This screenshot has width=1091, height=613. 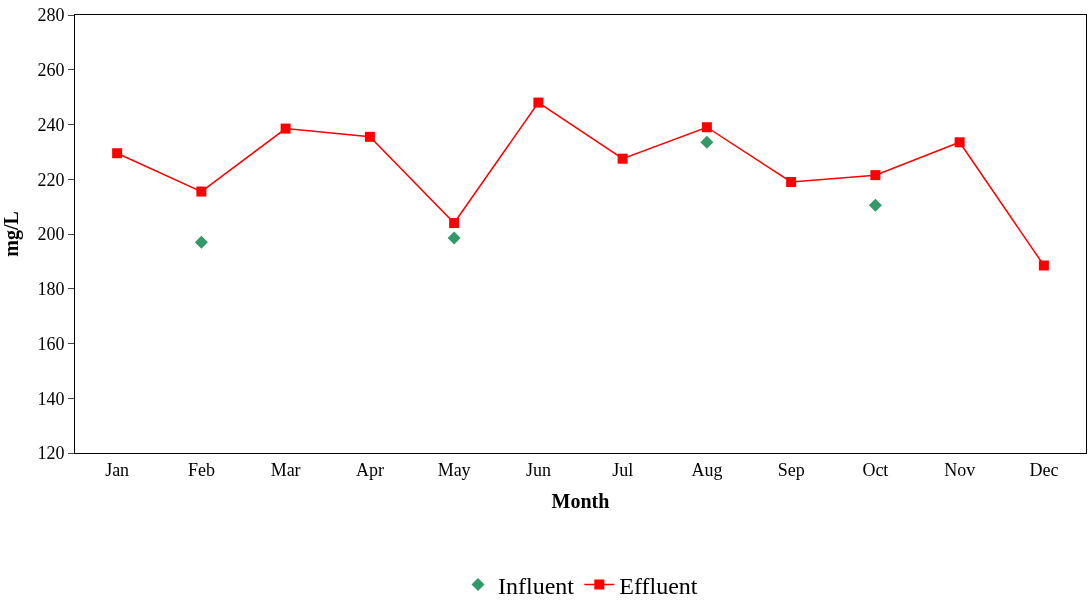 What do you see at coordinates (538, 469) in the screenshot?
I see `x-tick-label: Jun` at bounding box center [538, 469].